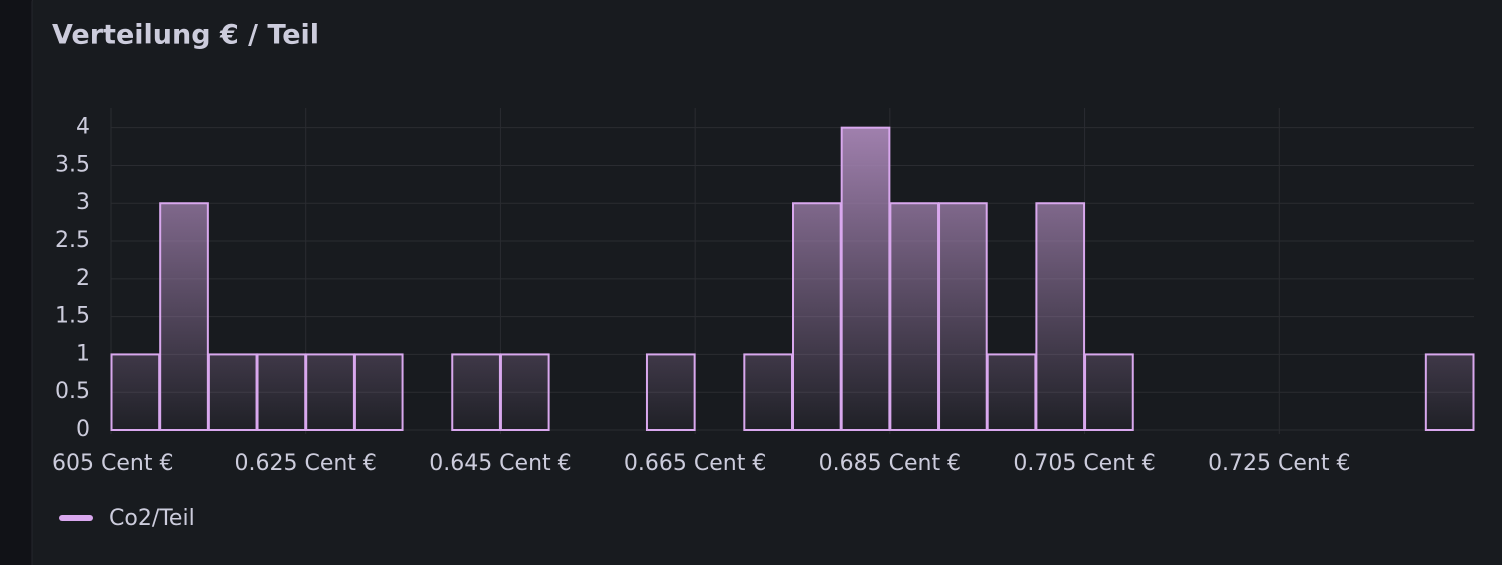 The image size is (1502, 565). I want to click on y-tick-label: 3.5, so click(72, 164).